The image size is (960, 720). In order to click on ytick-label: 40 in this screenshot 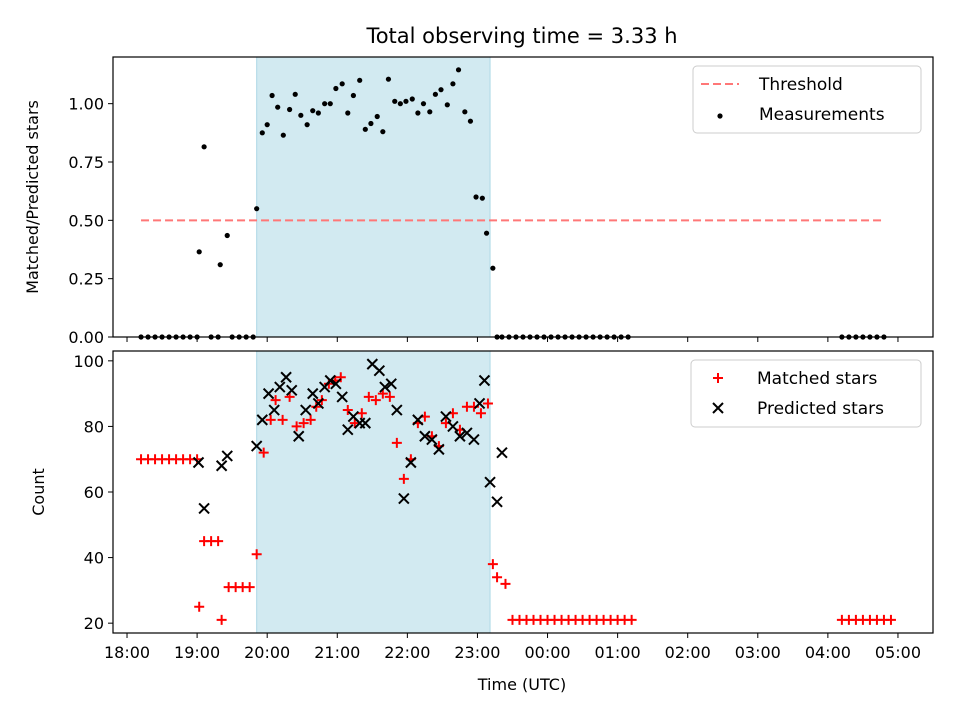, I will do `click(94, 558)`.